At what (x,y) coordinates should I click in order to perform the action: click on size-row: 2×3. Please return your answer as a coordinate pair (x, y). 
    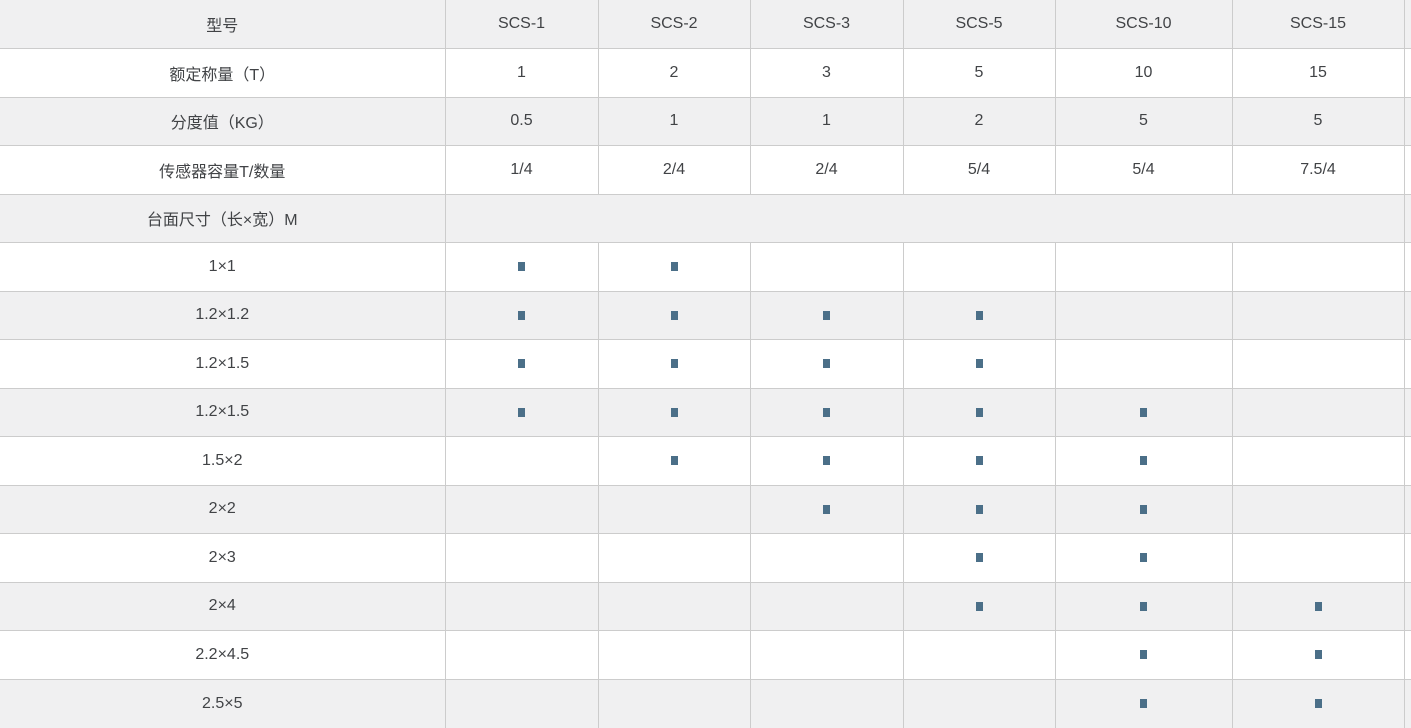
    Looking at the image, I should click on (705, 558).